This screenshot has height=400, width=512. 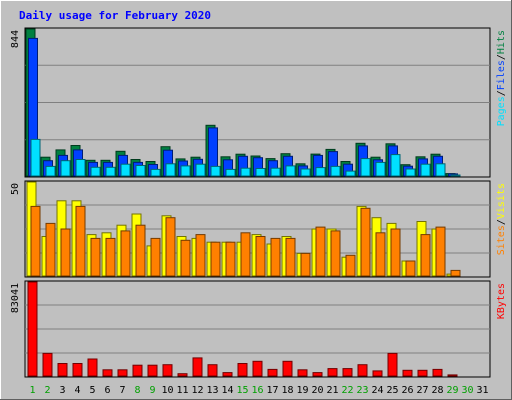 I want to click on day-label-29: 29, so click(x=452, y=390).